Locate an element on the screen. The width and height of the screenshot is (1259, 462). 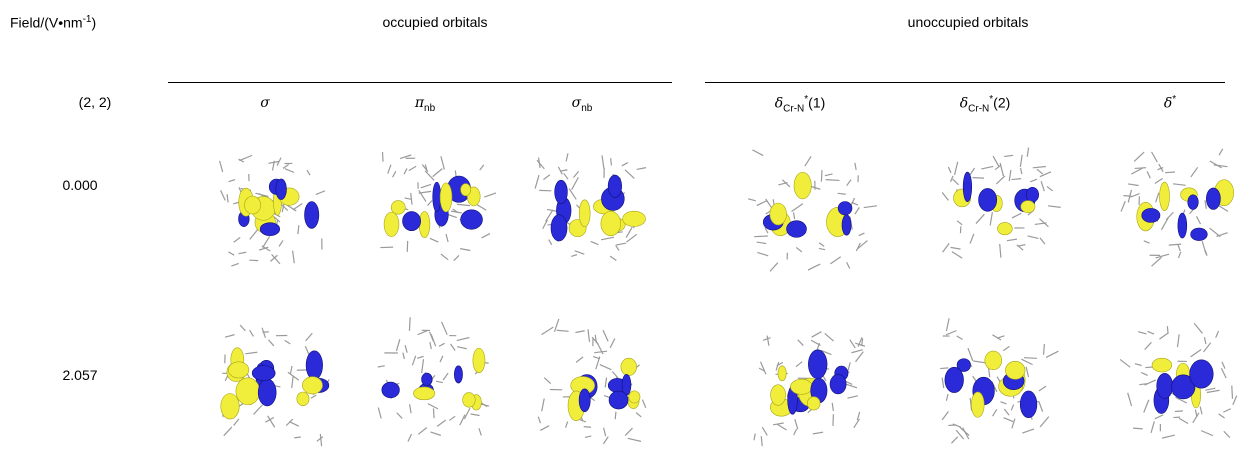
orbital-subscript: Cr-N is located at coordinates (979, 109).